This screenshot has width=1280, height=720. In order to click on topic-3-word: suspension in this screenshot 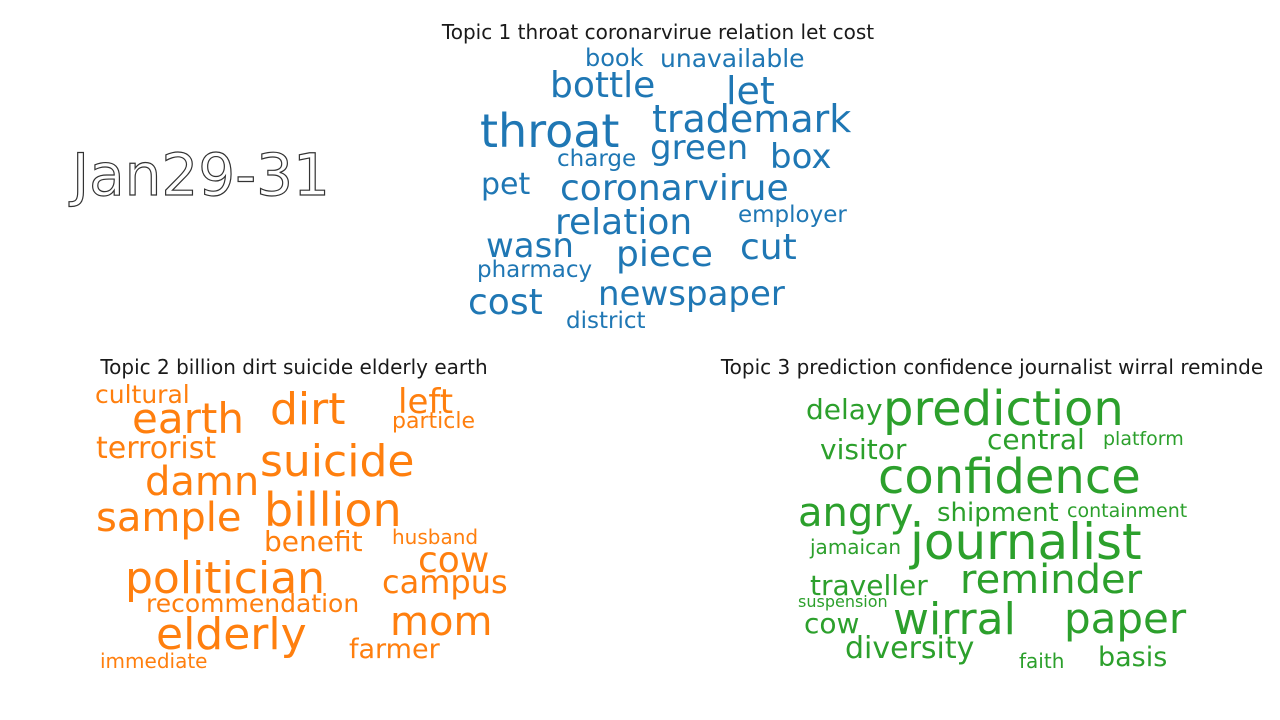, I will do `click(843, 601)`.